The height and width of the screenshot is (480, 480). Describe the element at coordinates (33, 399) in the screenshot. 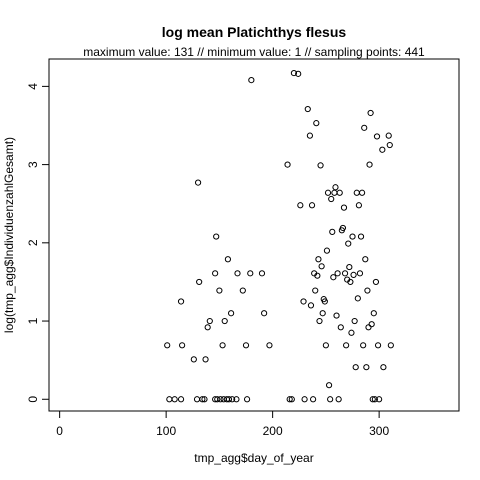

I see `y-tick-label: 0` at that location.